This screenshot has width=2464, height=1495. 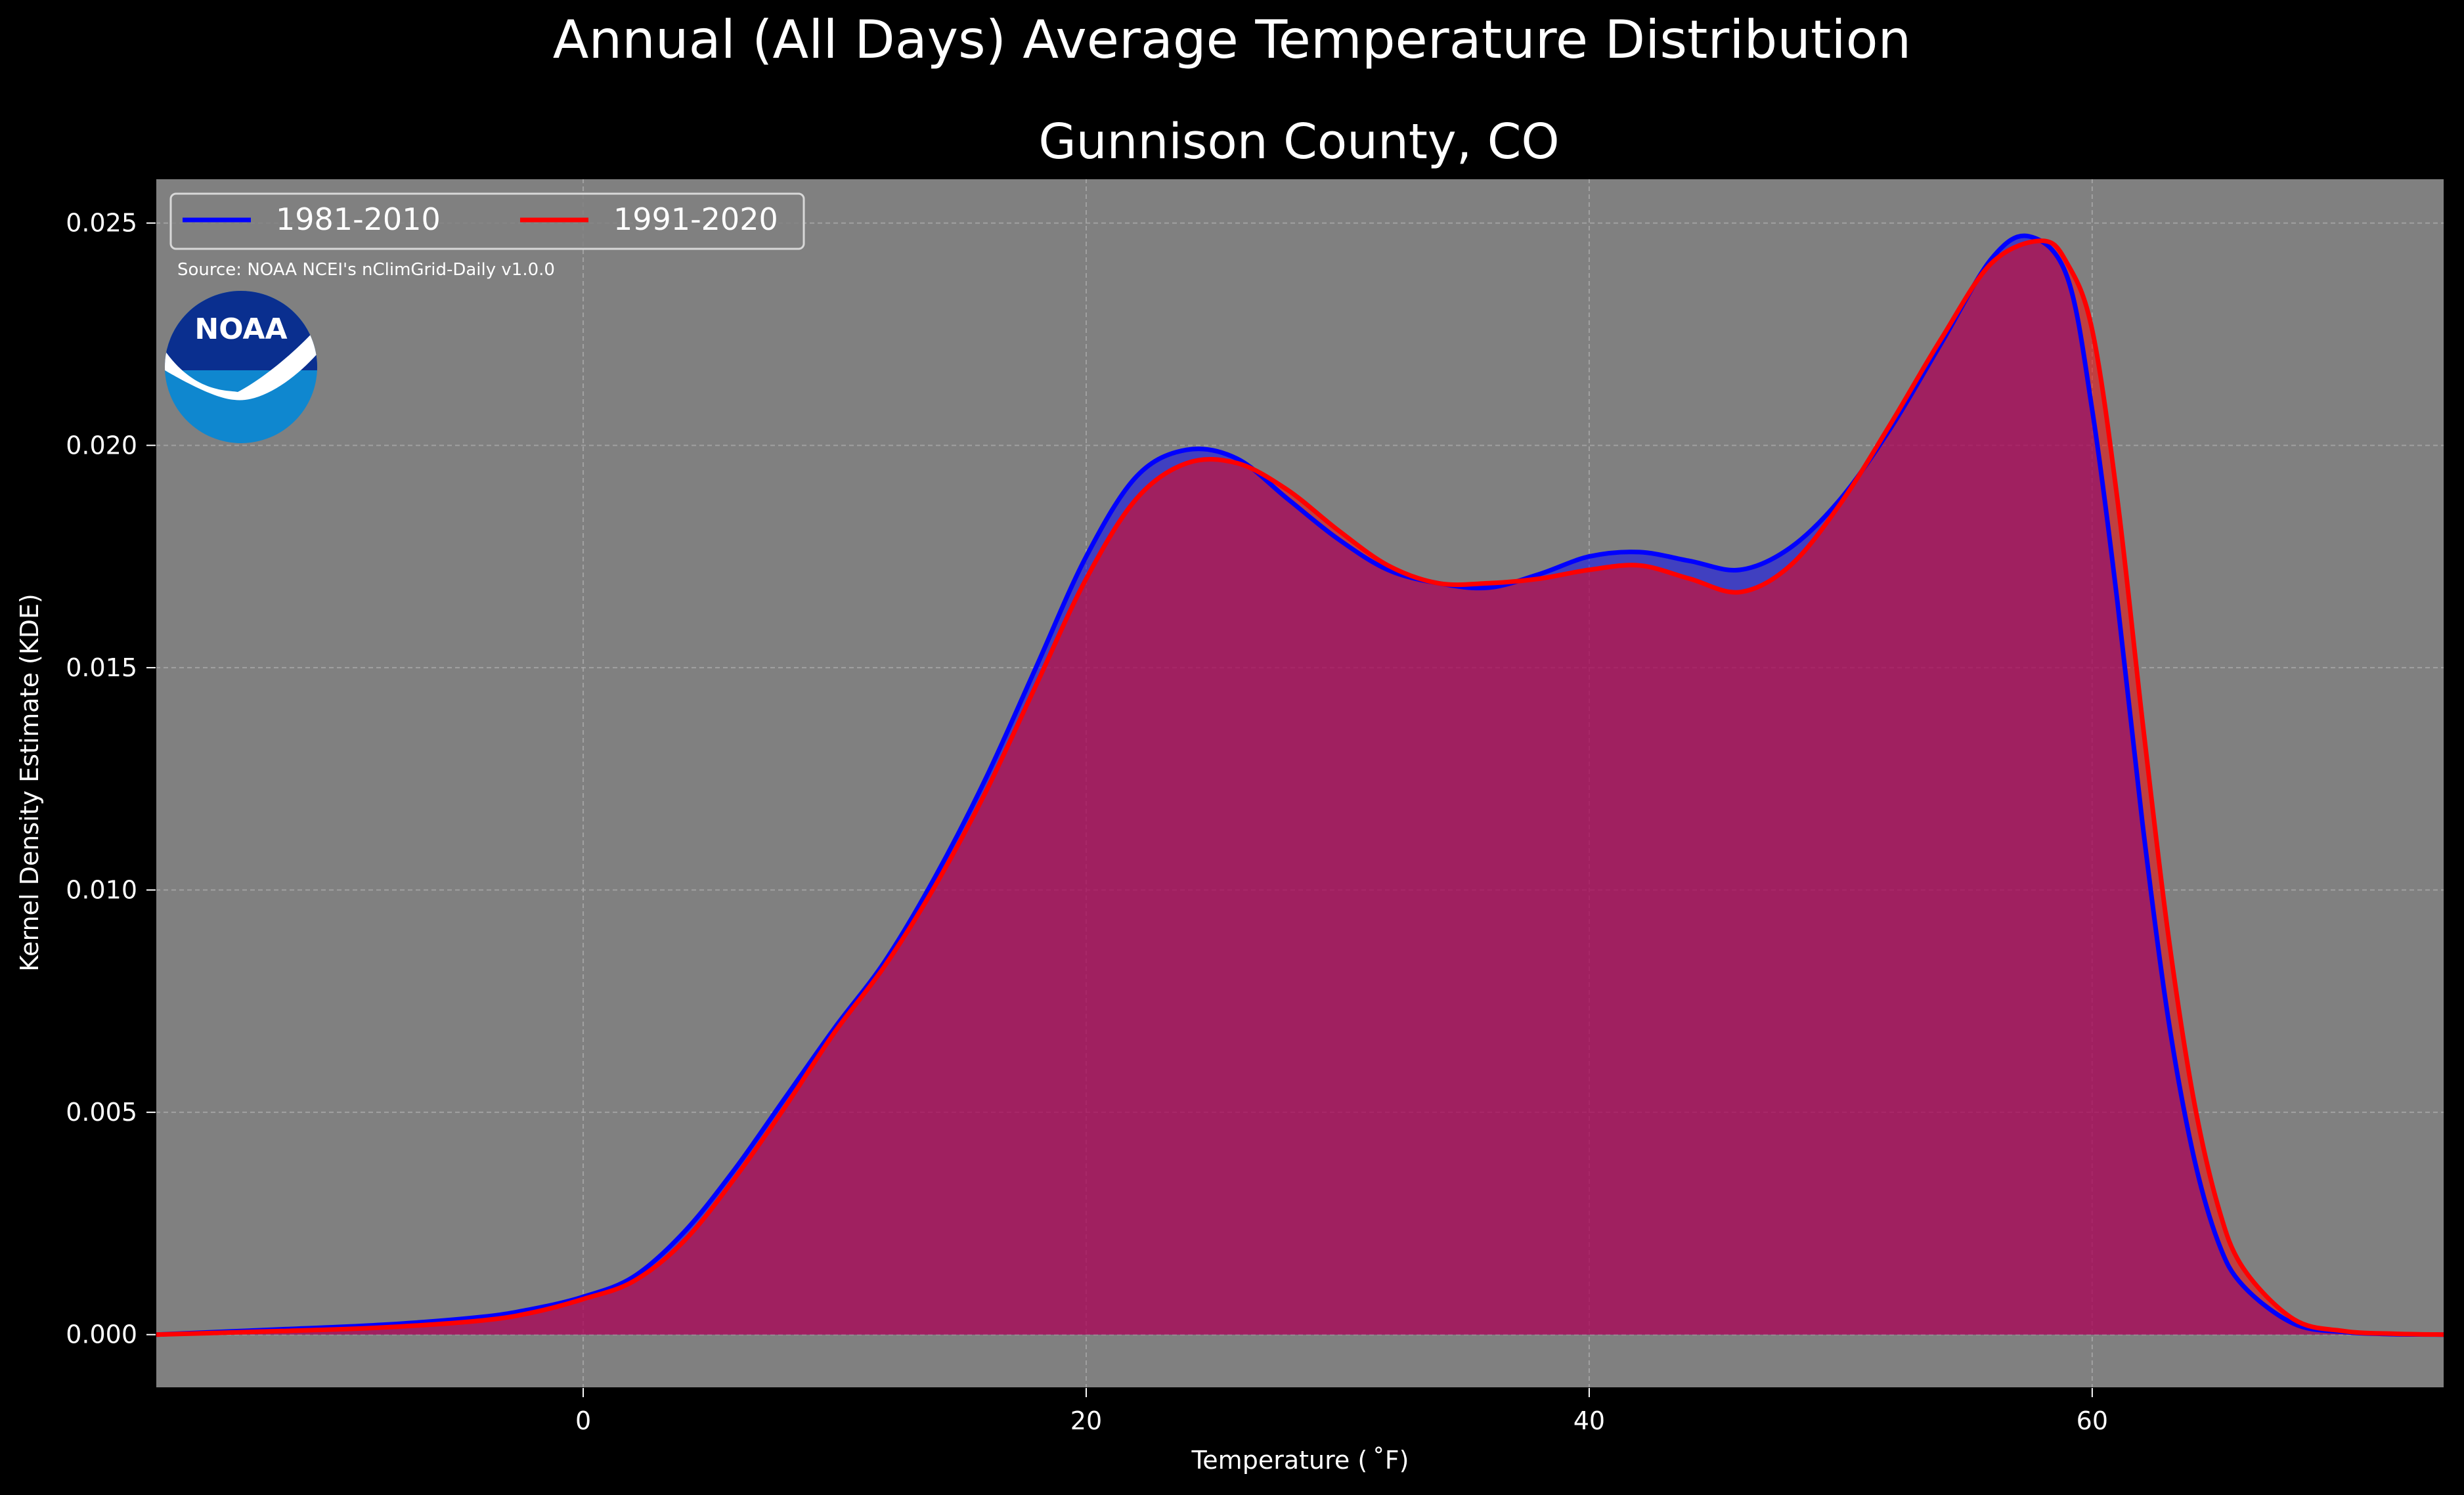 I want to click on legend-label-1981-2010: 1981-2010, so click(x=358, y=219).